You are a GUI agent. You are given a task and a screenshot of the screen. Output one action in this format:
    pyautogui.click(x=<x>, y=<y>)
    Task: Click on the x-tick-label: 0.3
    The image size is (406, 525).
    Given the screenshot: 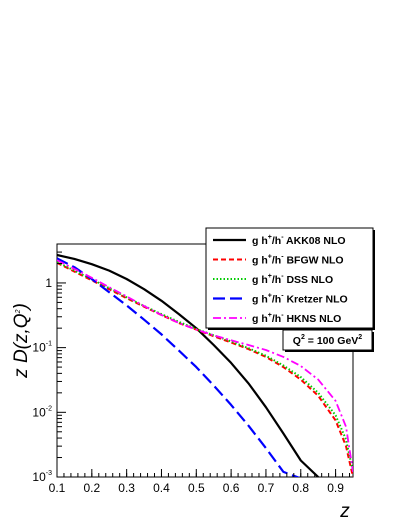 What is the action you would take?
    pyautogui.click(x=126, y=488)
    